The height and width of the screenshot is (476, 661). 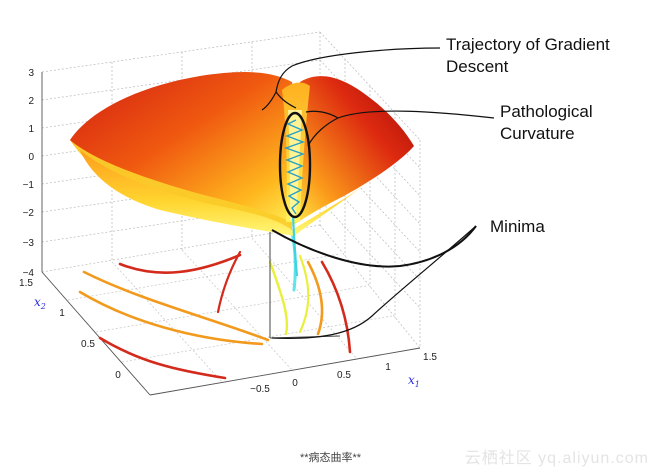 I want to click on contour-red-mid, so click(x=229, y=282).